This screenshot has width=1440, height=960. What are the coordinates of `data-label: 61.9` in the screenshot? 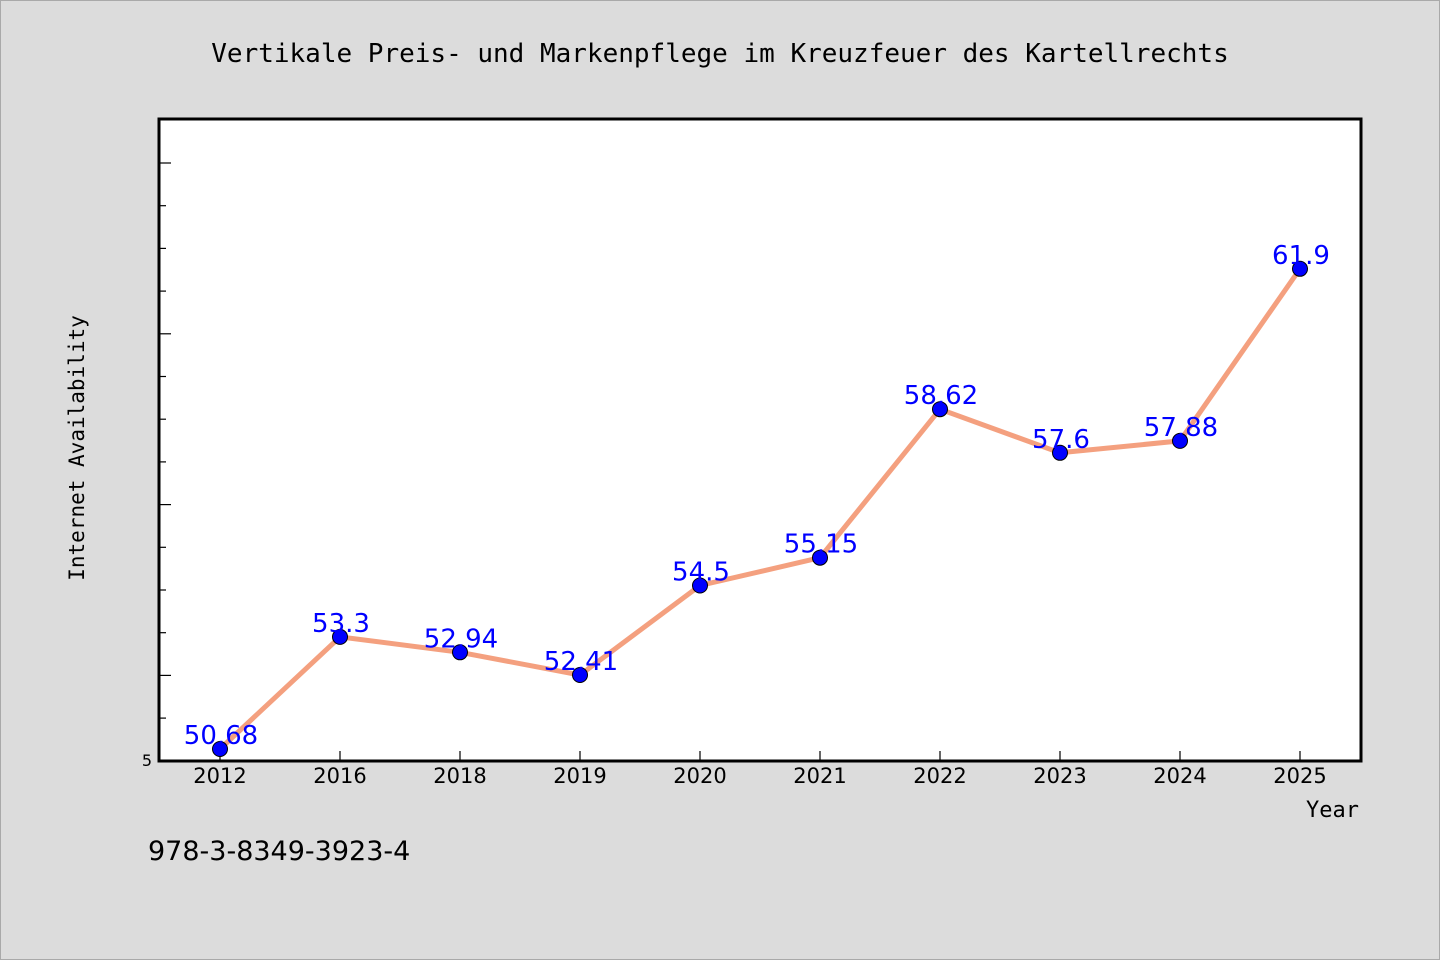 It's located at (1301, 256).